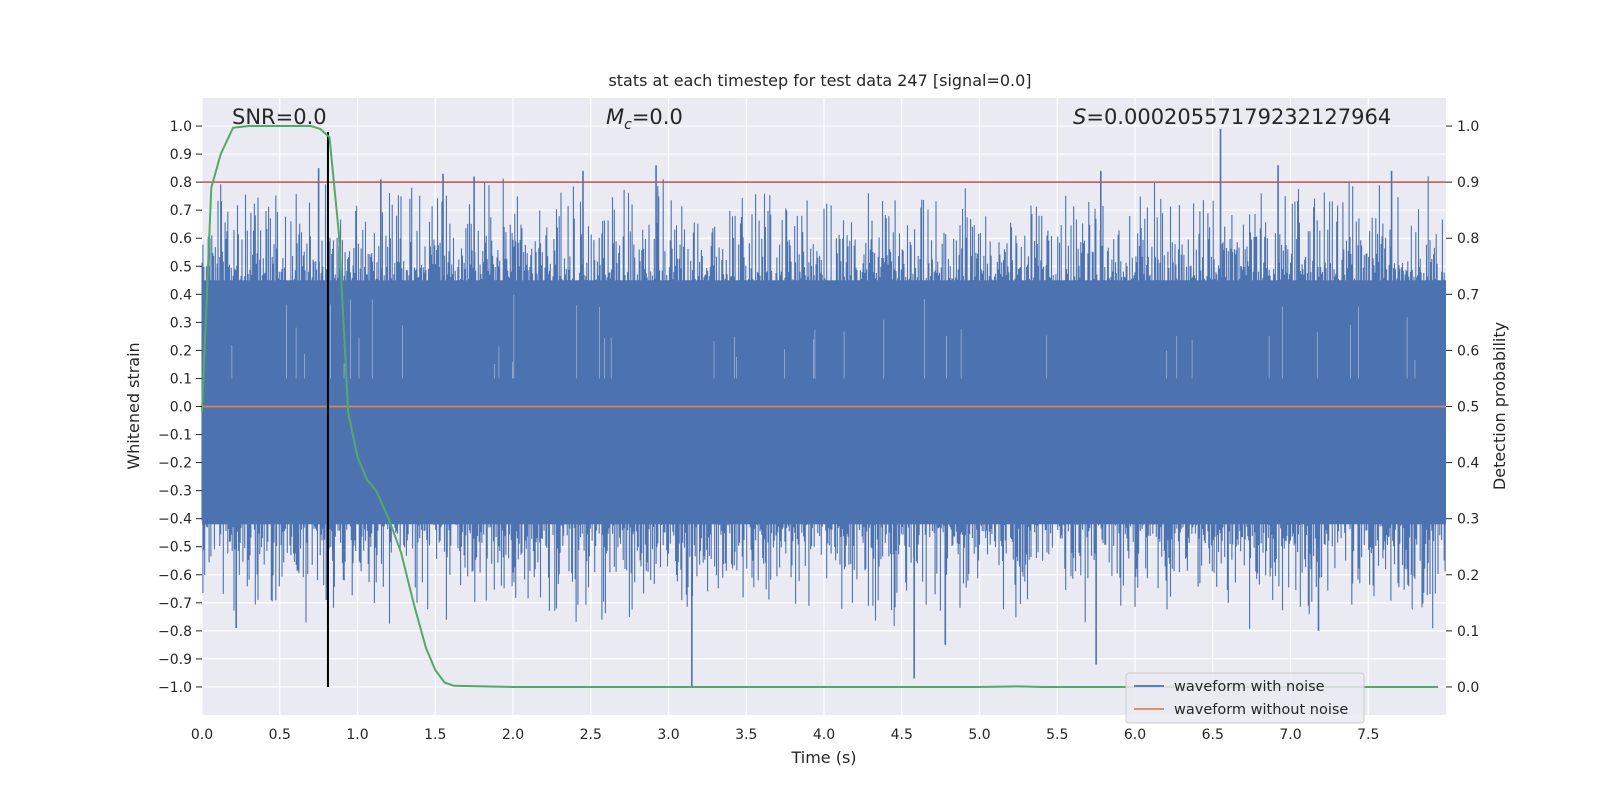  Describe the element at coordinates (1468, 632) in the screenshot. I see `y-right-tick-label: 0.1` at that location.